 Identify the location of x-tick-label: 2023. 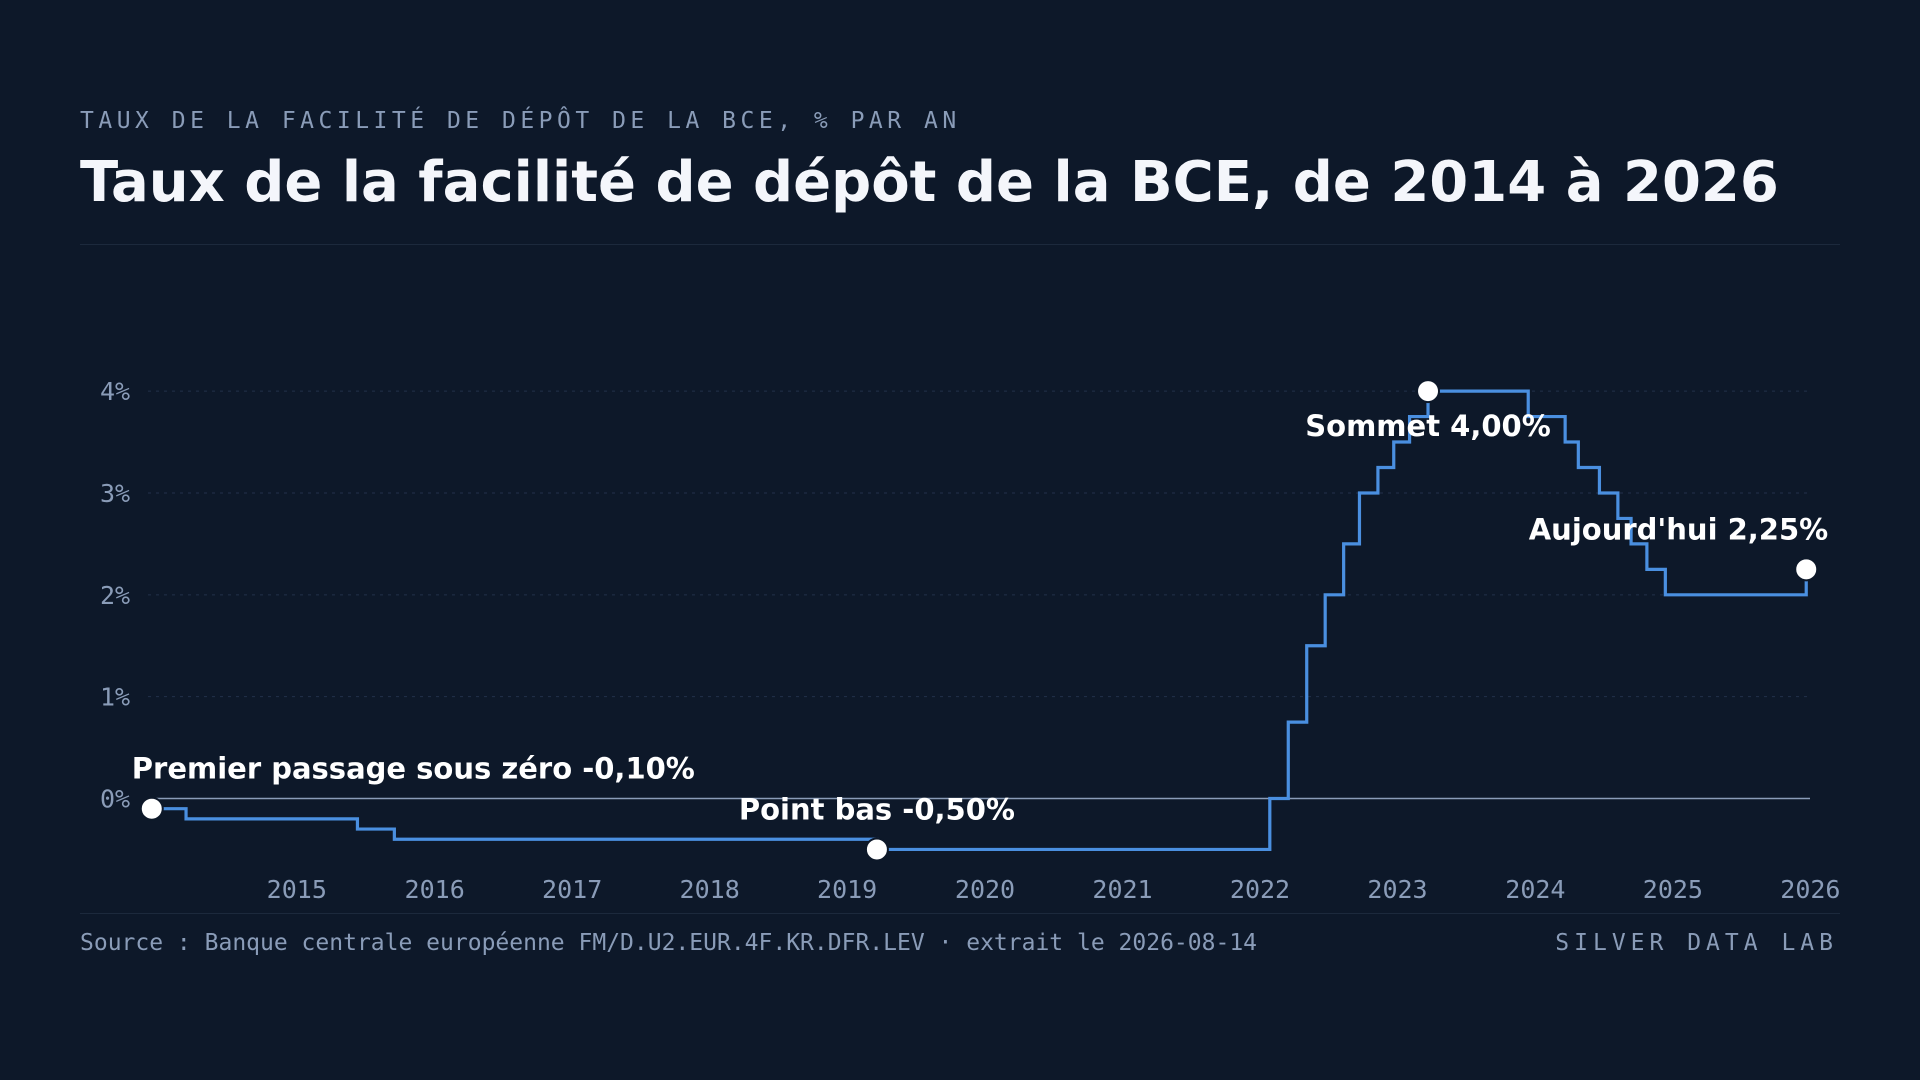
(1397, 889).